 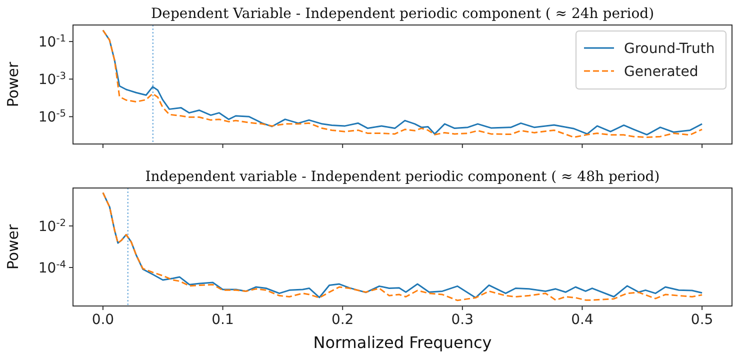 I want to click on x-tick-label: 0.2, so click(x=342, y=320).